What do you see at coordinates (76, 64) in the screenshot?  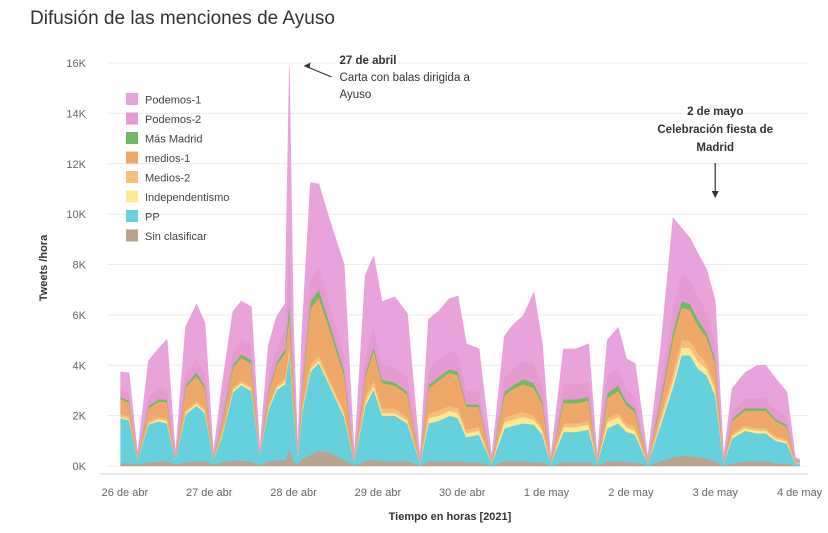 I see `y-tick-label: 16K` at bounding box center [76, 64].